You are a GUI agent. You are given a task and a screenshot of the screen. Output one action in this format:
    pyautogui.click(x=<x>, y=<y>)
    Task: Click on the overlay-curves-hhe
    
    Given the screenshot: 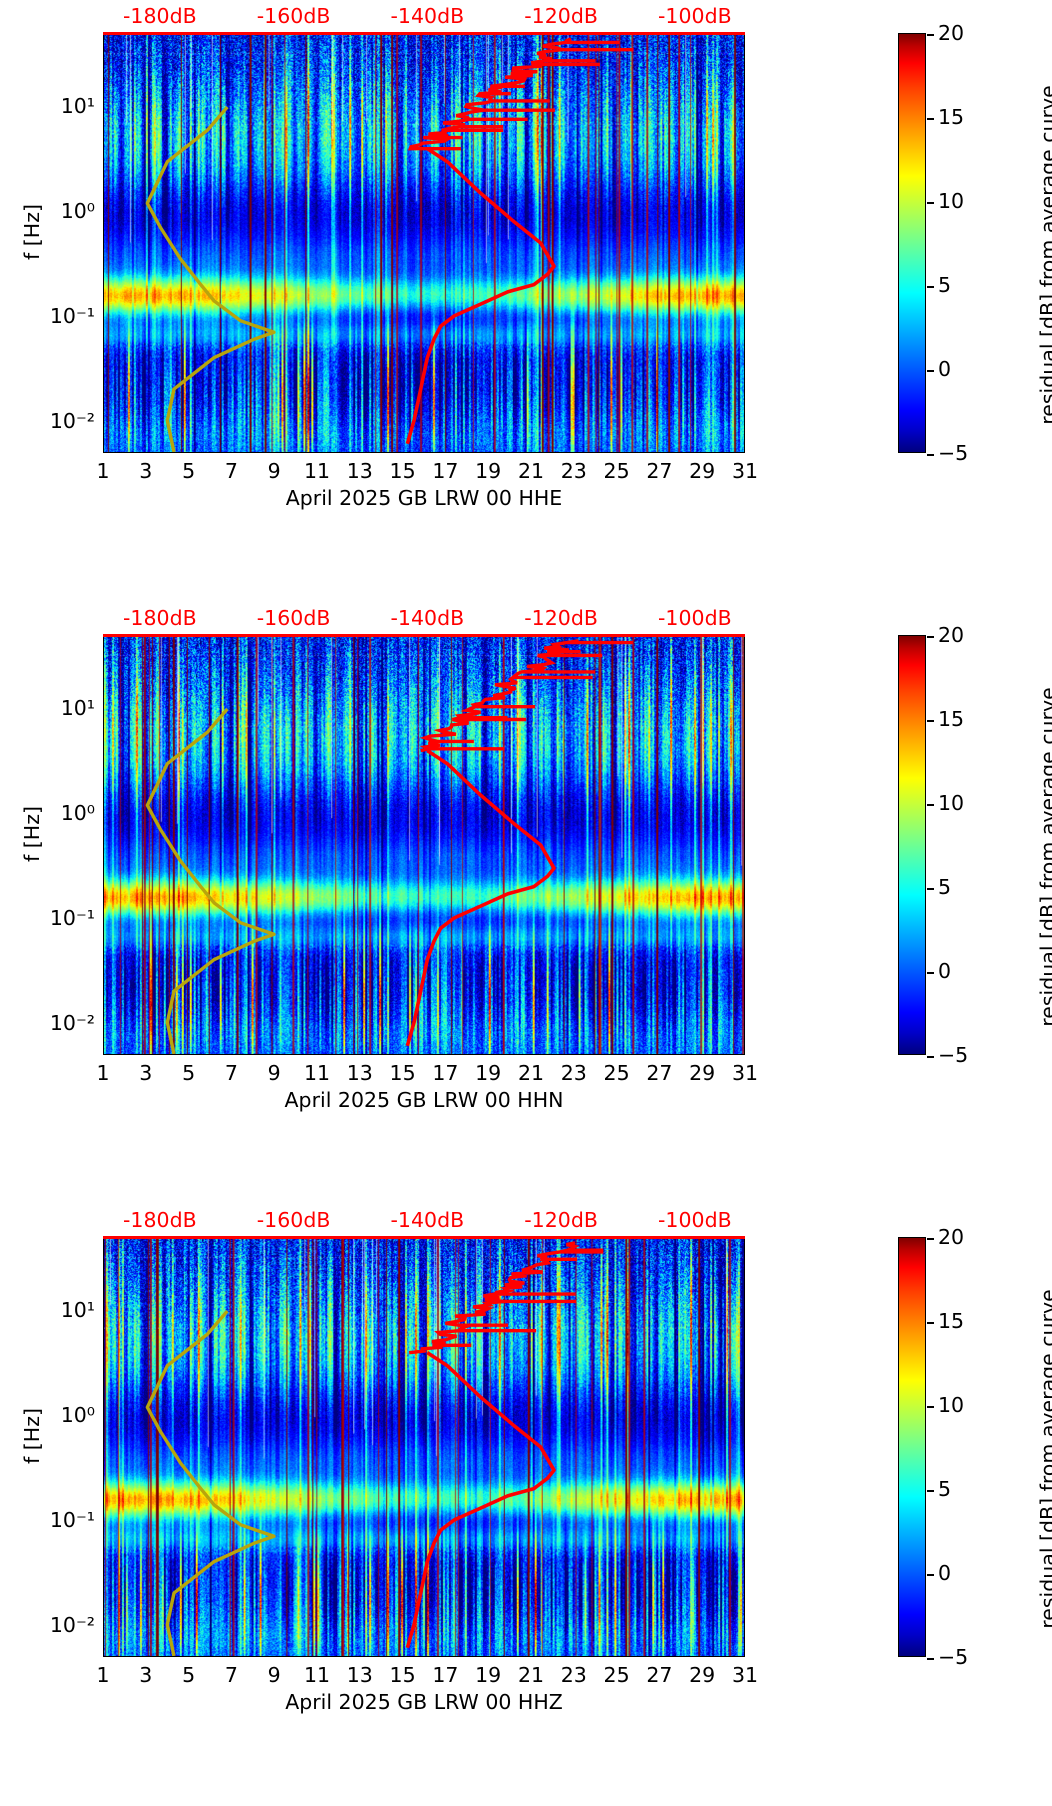 What is the action you would take?
    pyautogui.click(x=389, y=244)
    